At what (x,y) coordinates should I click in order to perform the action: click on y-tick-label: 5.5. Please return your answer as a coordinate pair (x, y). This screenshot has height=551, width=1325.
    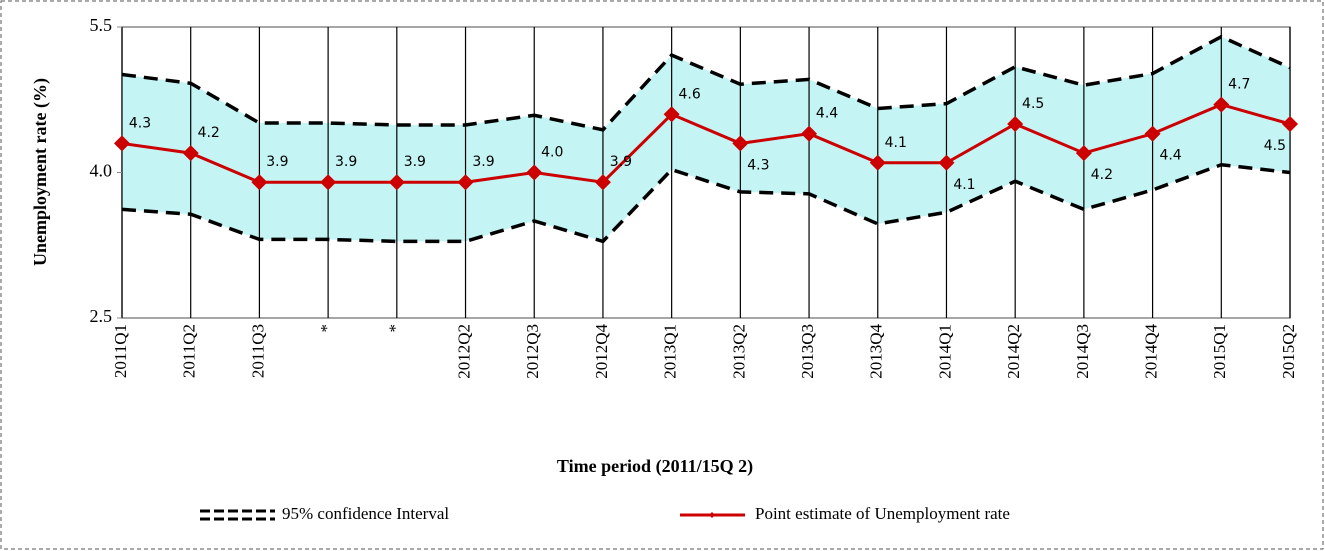
    Looking at the image, I should click on (101, 25).